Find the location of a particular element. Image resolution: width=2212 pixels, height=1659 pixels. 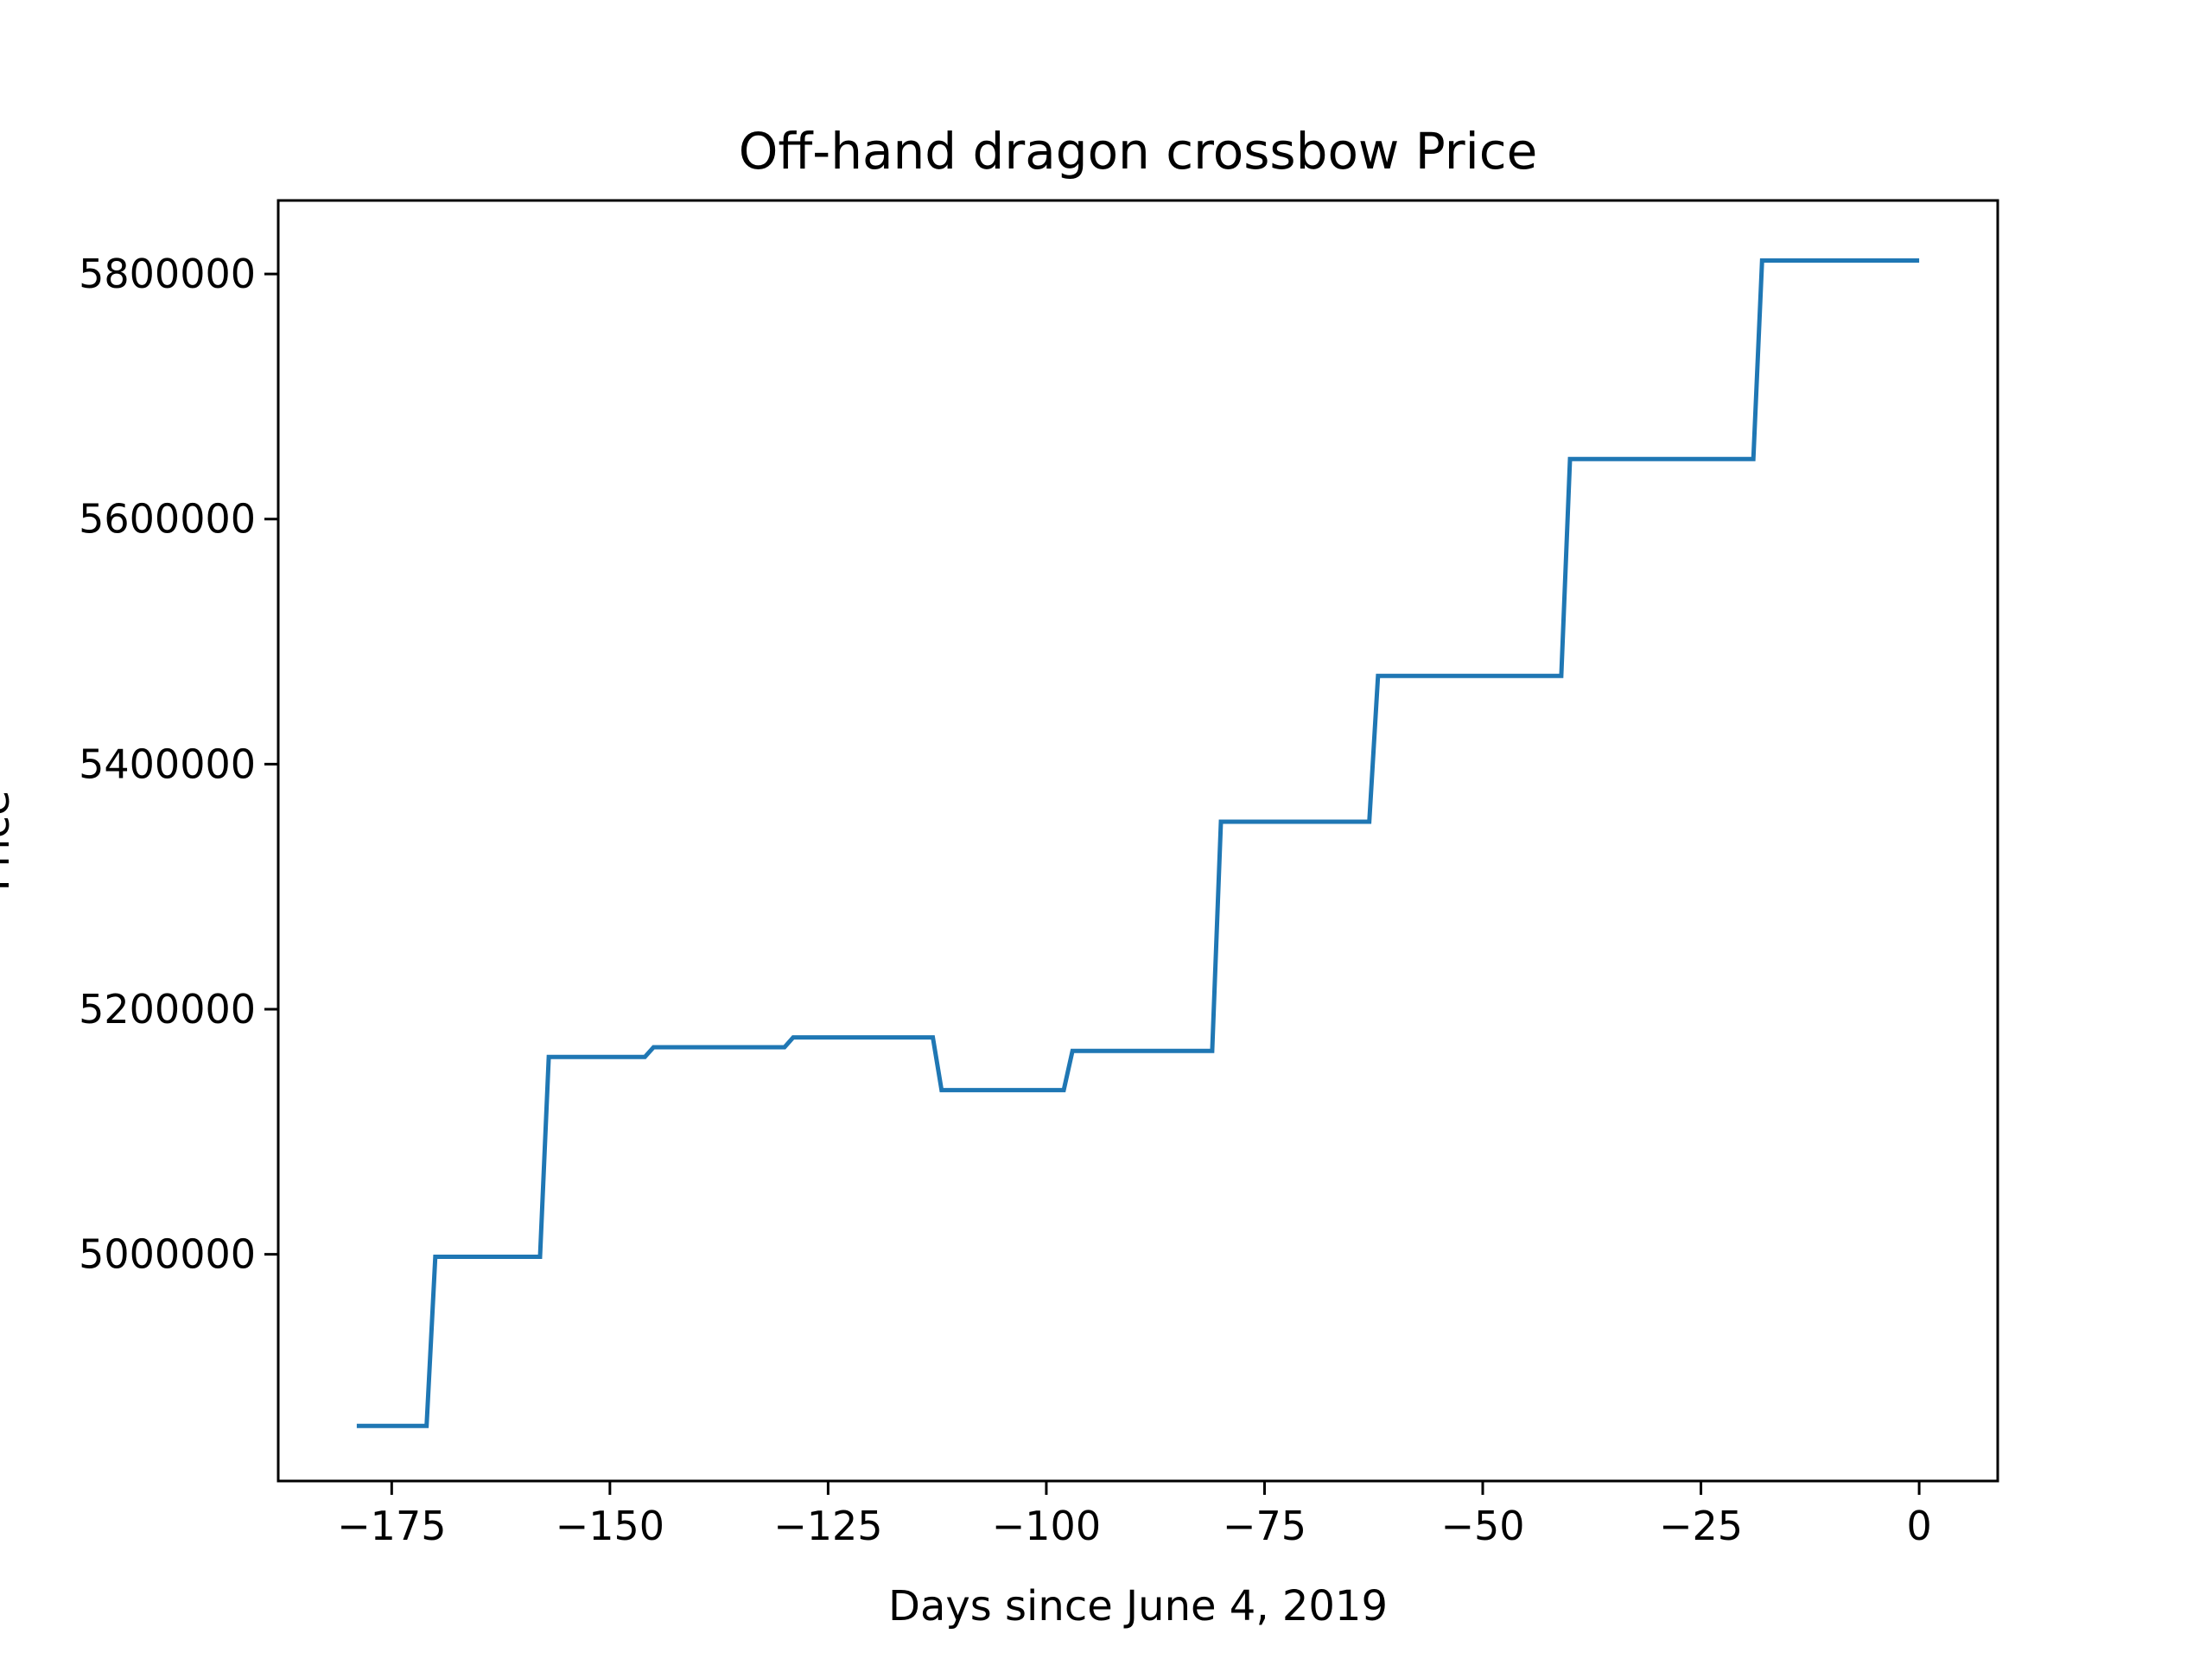

x-tick-label: −25 is located at coordinates (1701, 1526).